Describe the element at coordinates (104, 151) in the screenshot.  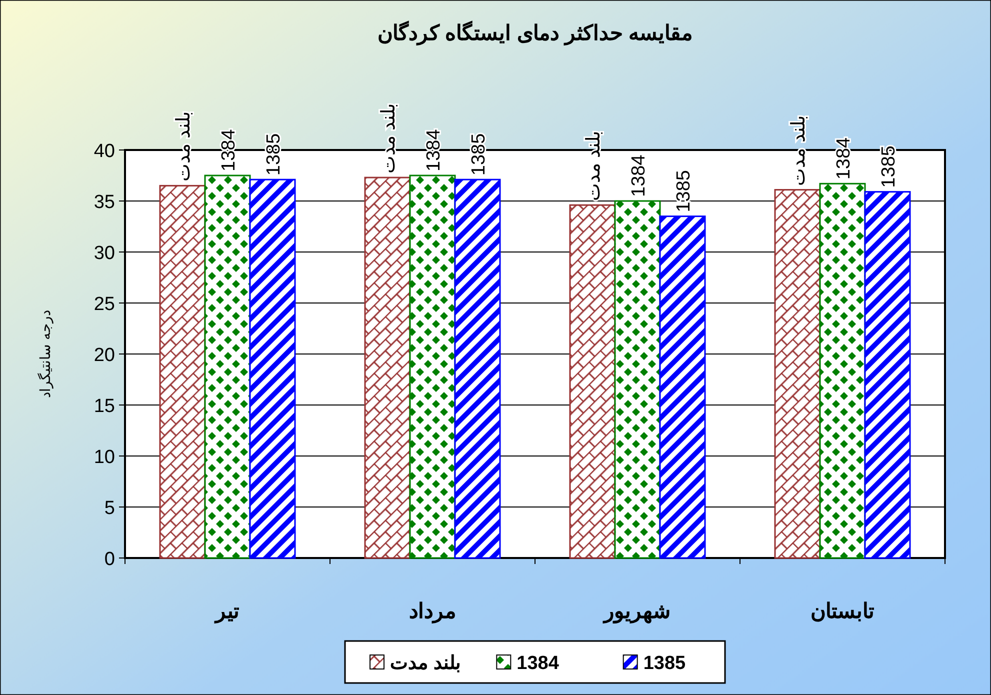
I see `y-tick-label: 40` at that location.